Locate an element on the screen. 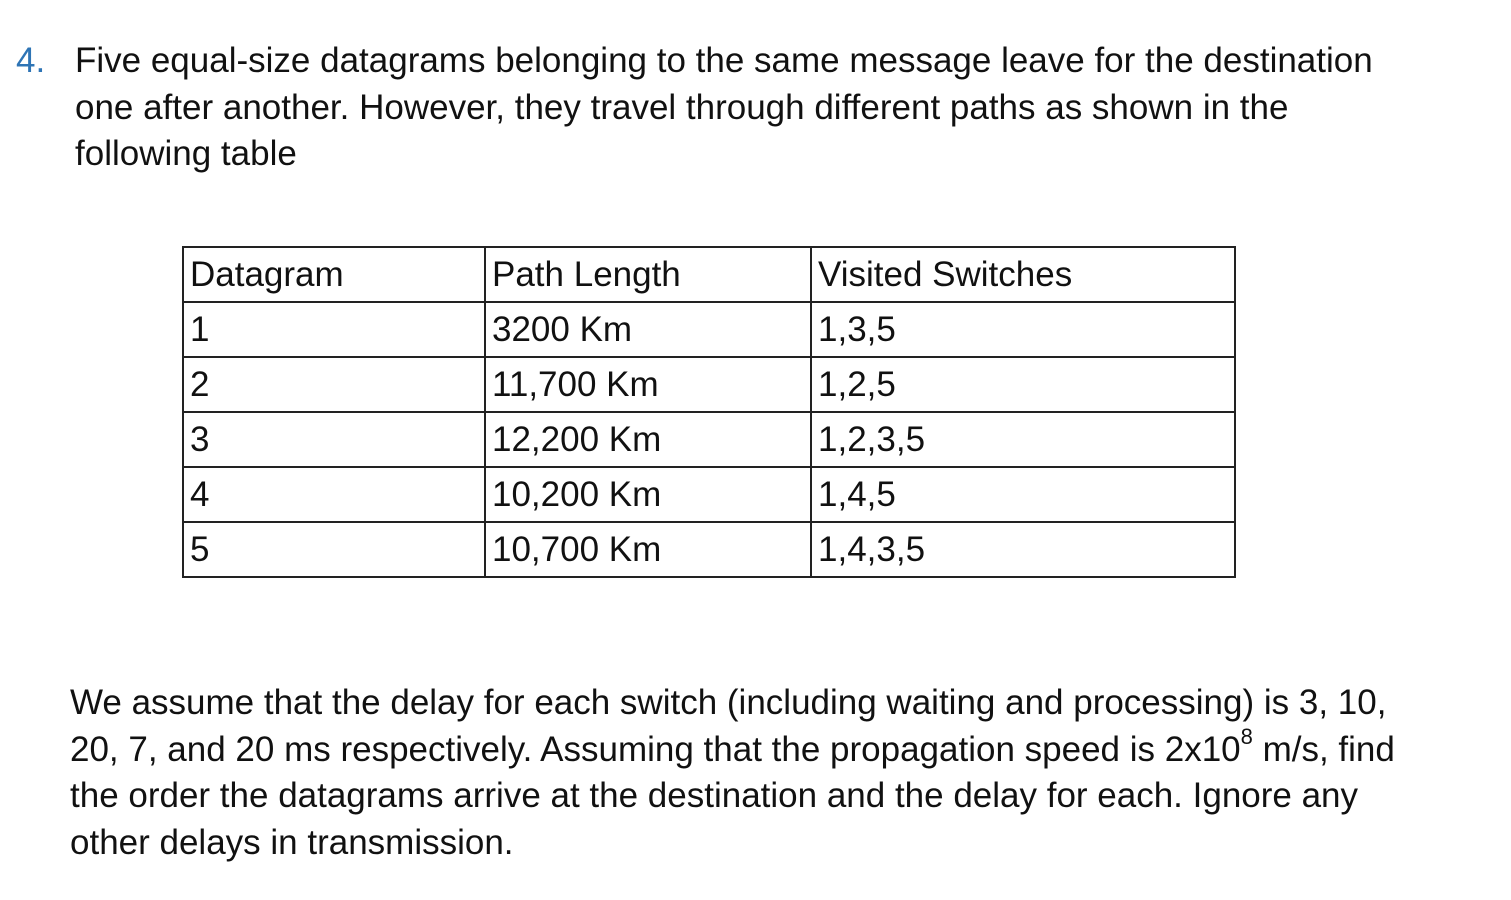  table-row: 5 10,700 Km 1,4,3,5 is located at coordinates (709, 549).